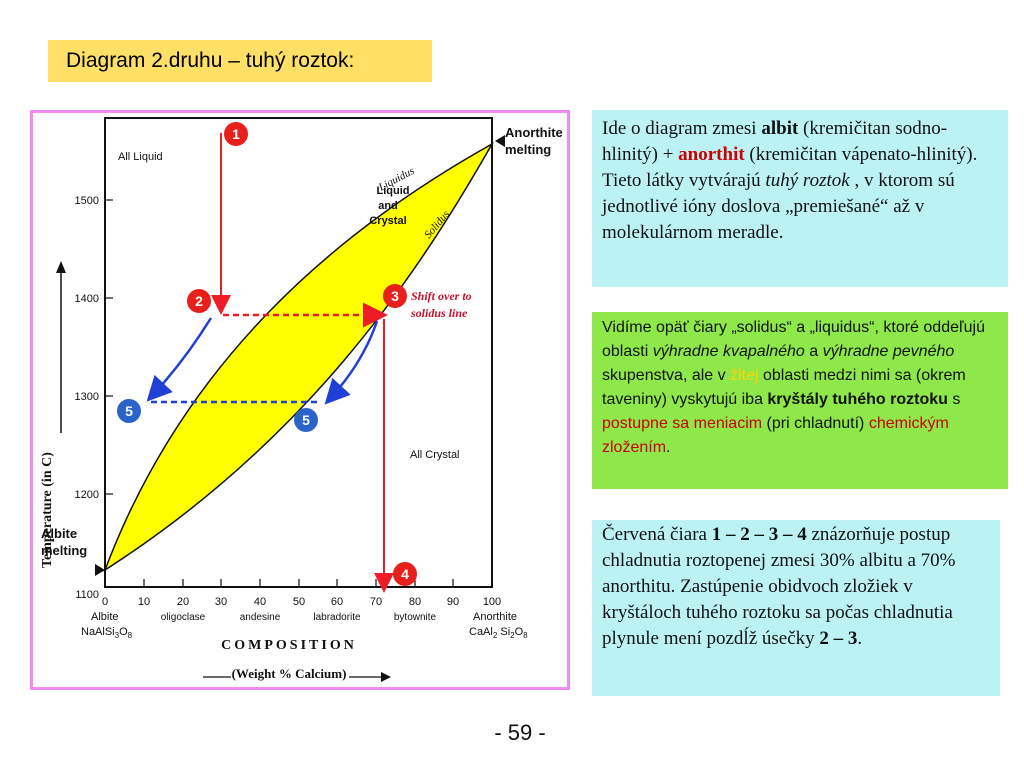 The image size is (1024, 768). I want to click on anorthite-label: Anorthite, so click(495, 617).